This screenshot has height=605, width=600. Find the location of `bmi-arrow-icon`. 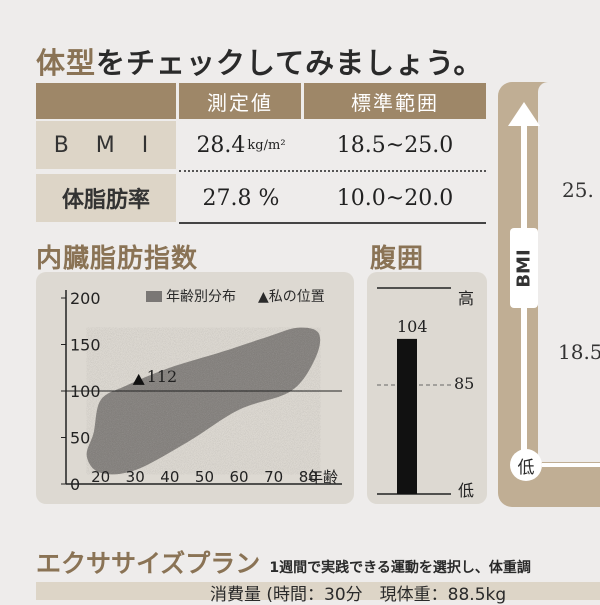

bmi-arrow-icon is located at coordinates (524, 114).